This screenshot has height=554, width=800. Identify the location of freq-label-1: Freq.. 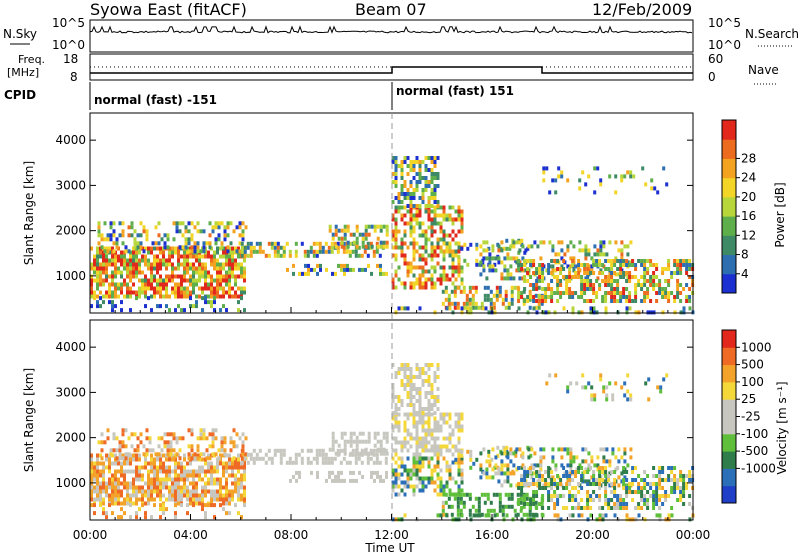
(31, 59).